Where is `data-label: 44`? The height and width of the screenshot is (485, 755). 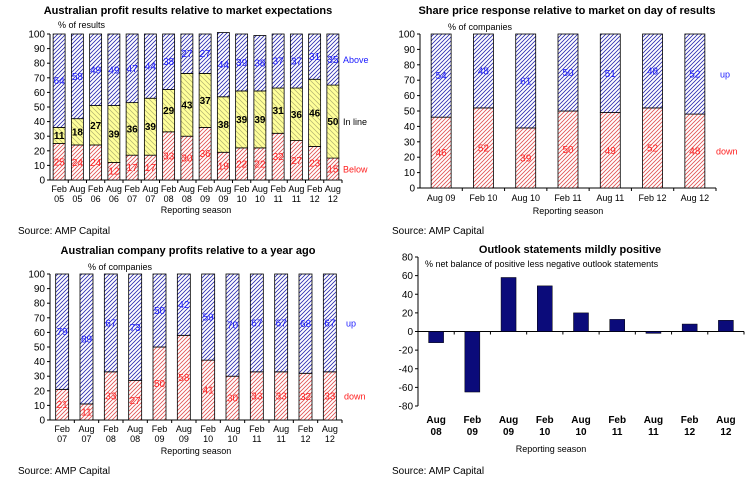 data-label: 44 is located at coordinates (224, 65).